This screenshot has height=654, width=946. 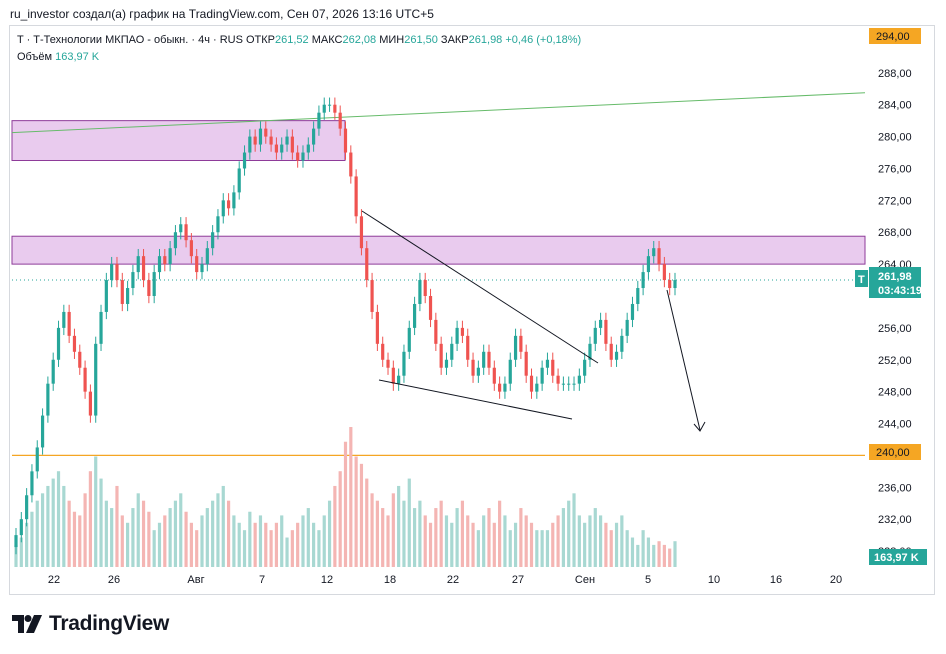 I want to click on tradingview-logo: TradingView, so click(x=90, y=624).